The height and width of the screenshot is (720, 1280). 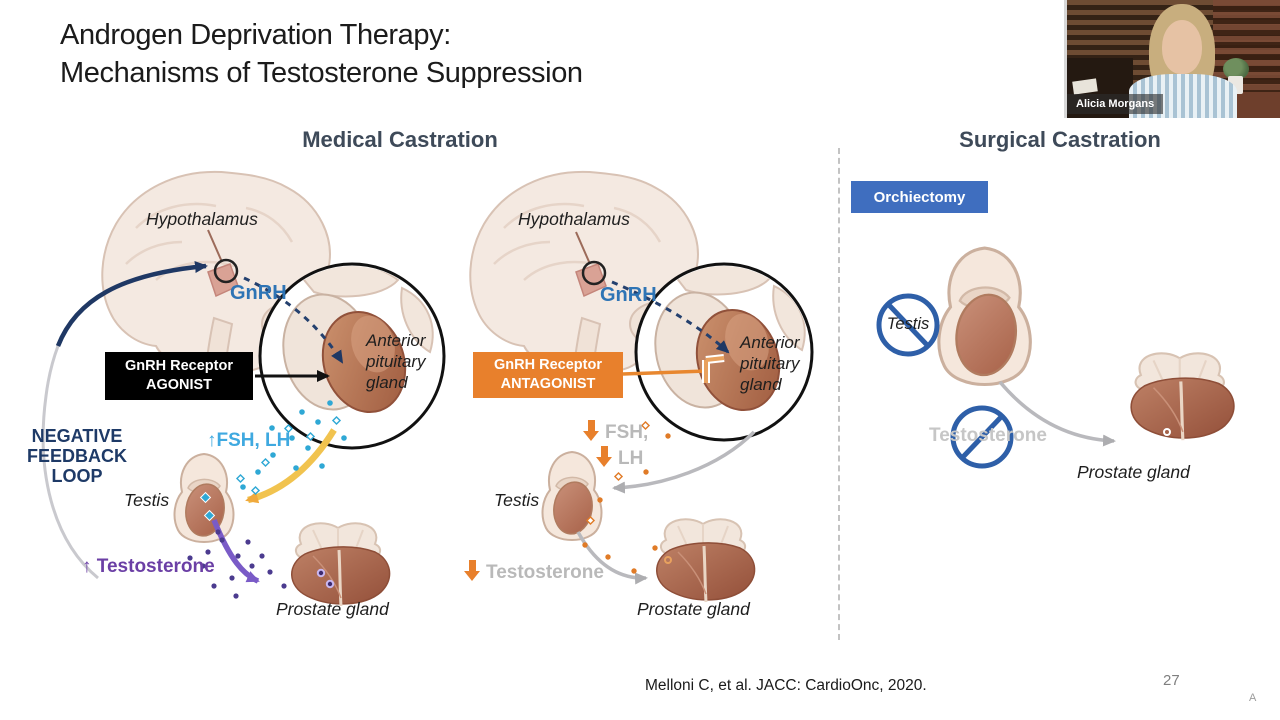 I want to click on agonist-testosterone-arrow-path, so click(x=235, y=551).